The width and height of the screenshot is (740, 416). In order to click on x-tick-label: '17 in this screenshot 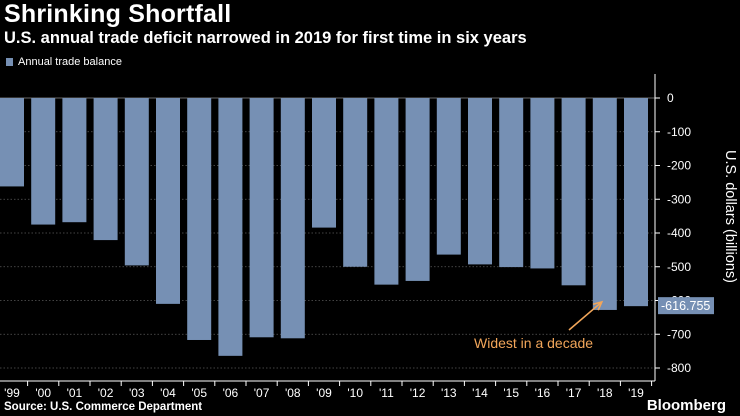, I will do `click(574, 393)`.